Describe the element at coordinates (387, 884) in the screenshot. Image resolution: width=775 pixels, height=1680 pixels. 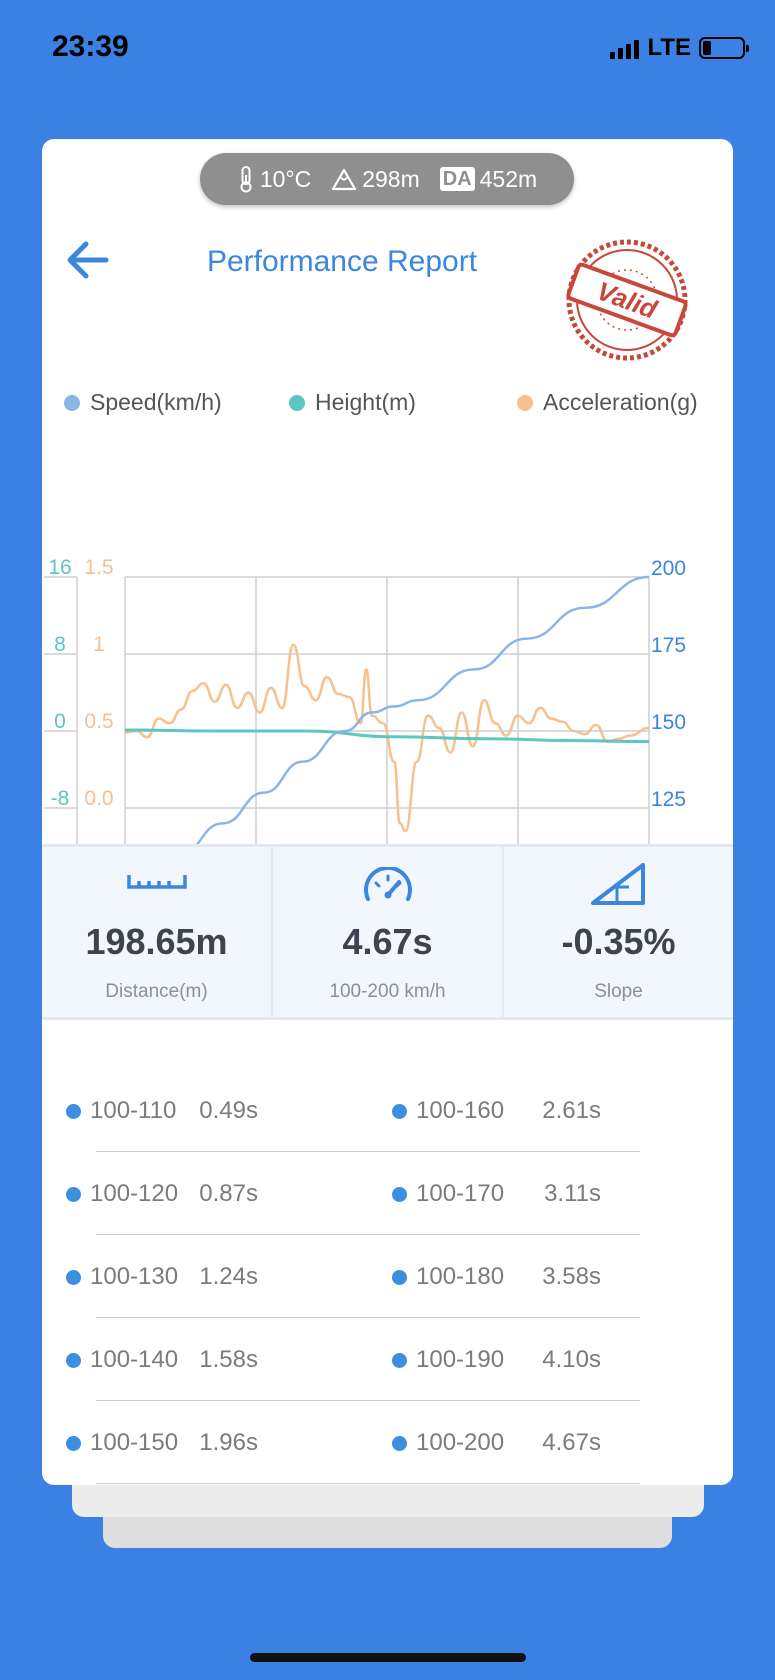
I see `speedometer-icon` at that location.